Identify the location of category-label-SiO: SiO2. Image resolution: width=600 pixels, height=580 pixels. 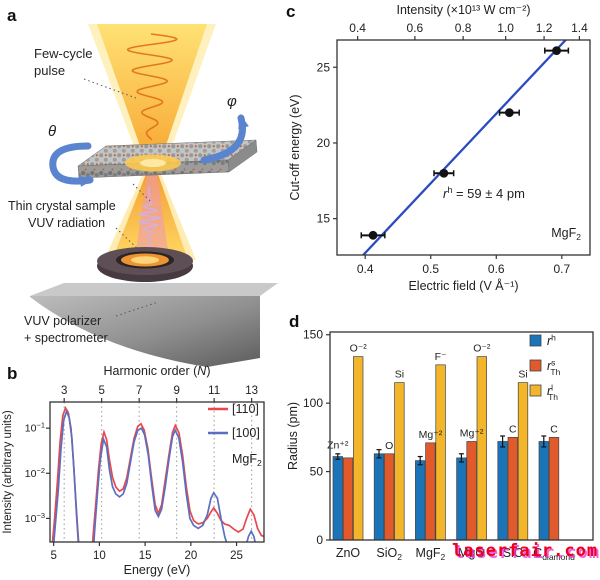
(389, 554).